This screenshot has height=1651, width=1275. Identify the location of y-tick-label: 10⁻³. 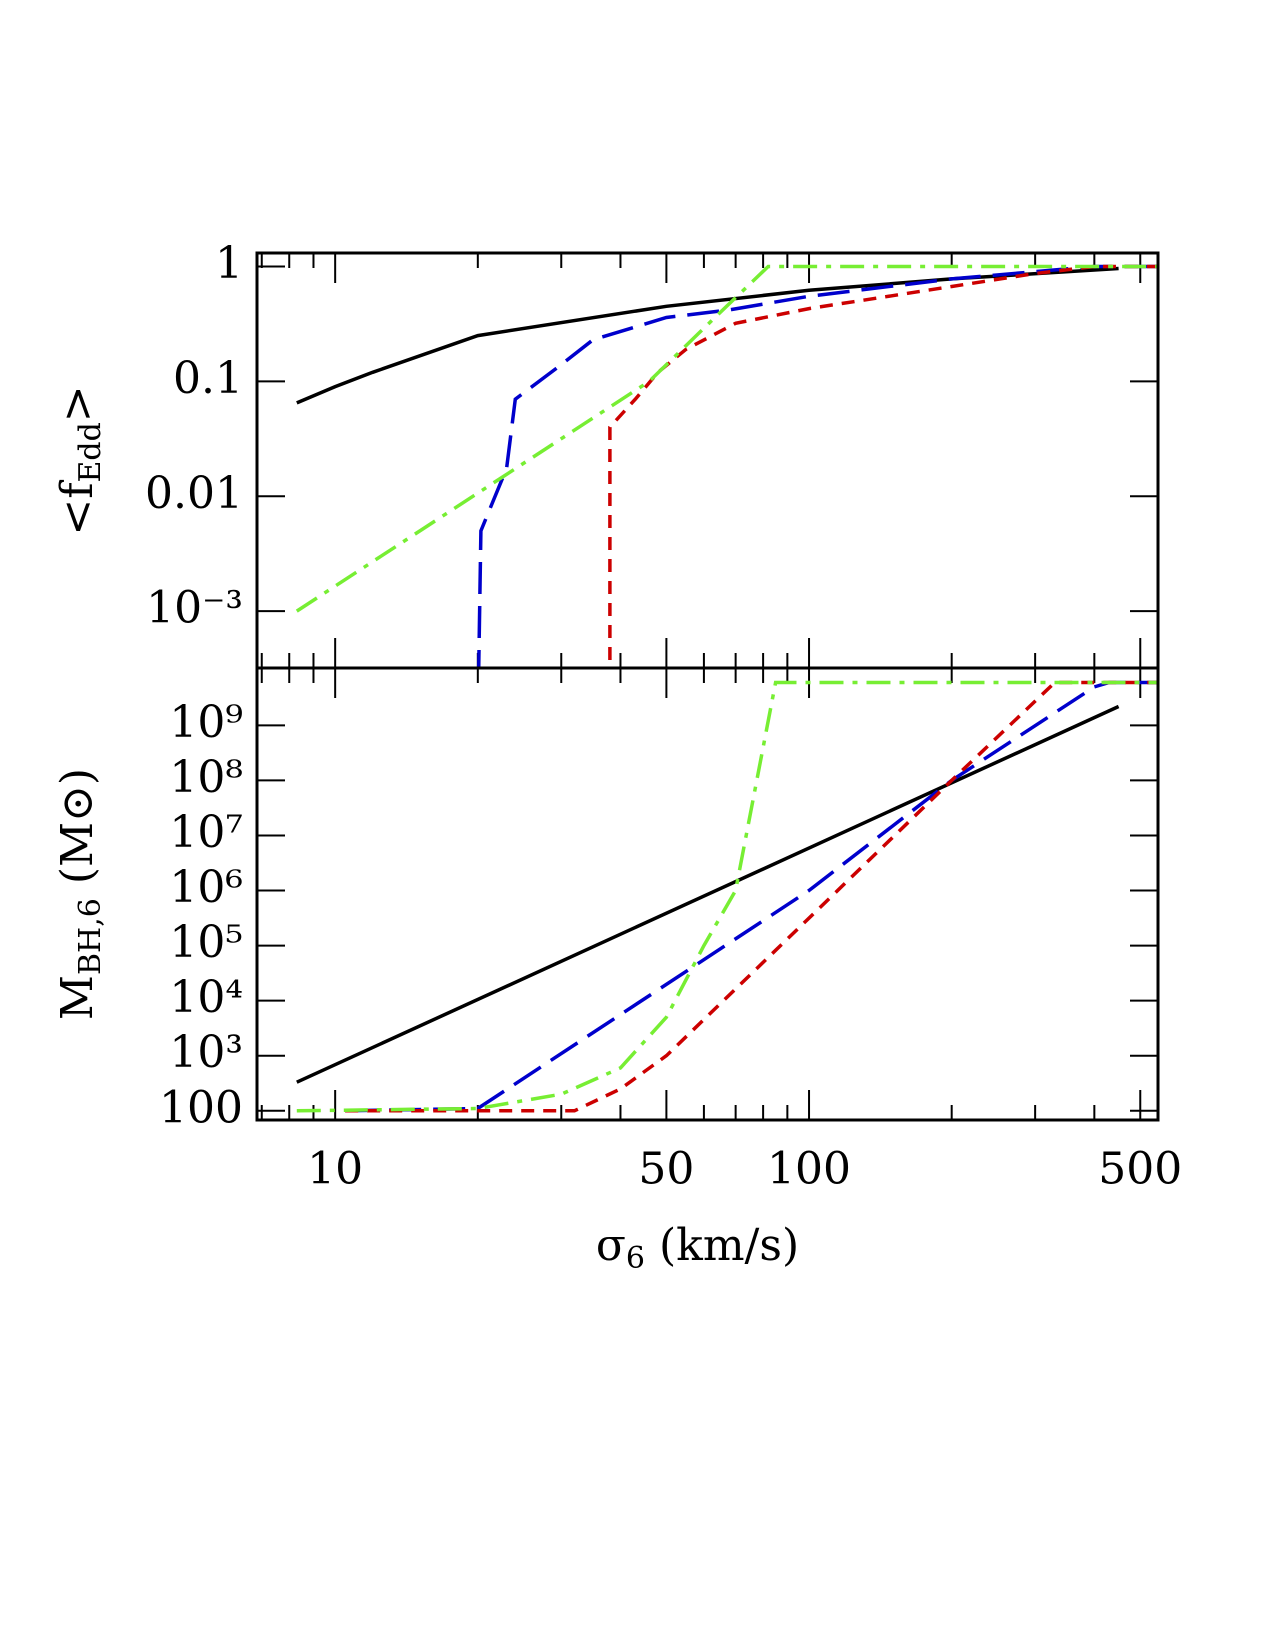
(194, 608).